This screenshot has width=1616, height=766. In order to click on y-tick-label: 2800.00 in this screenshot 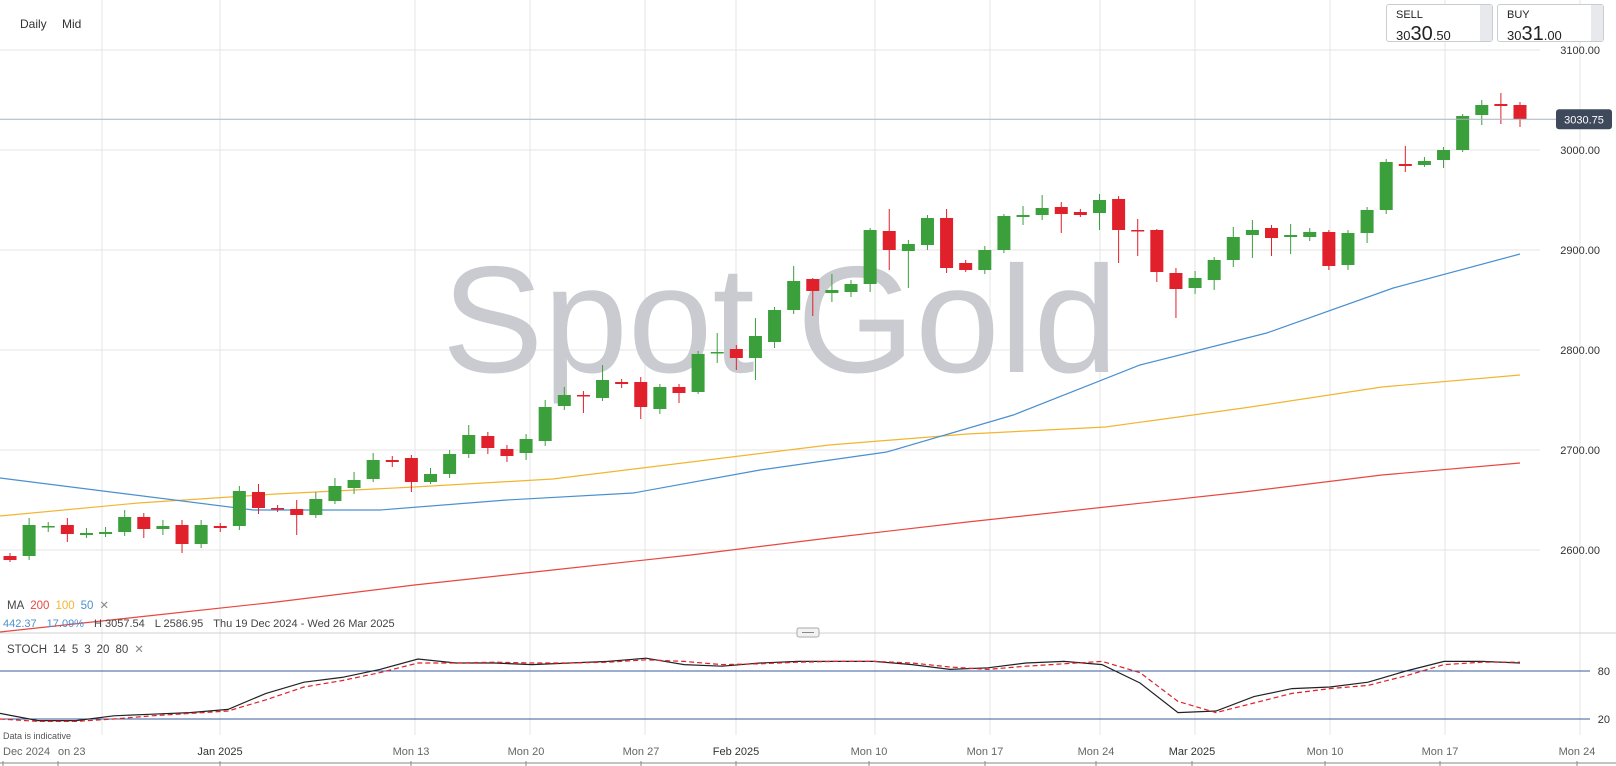, I will do `click(1580, 351)`.